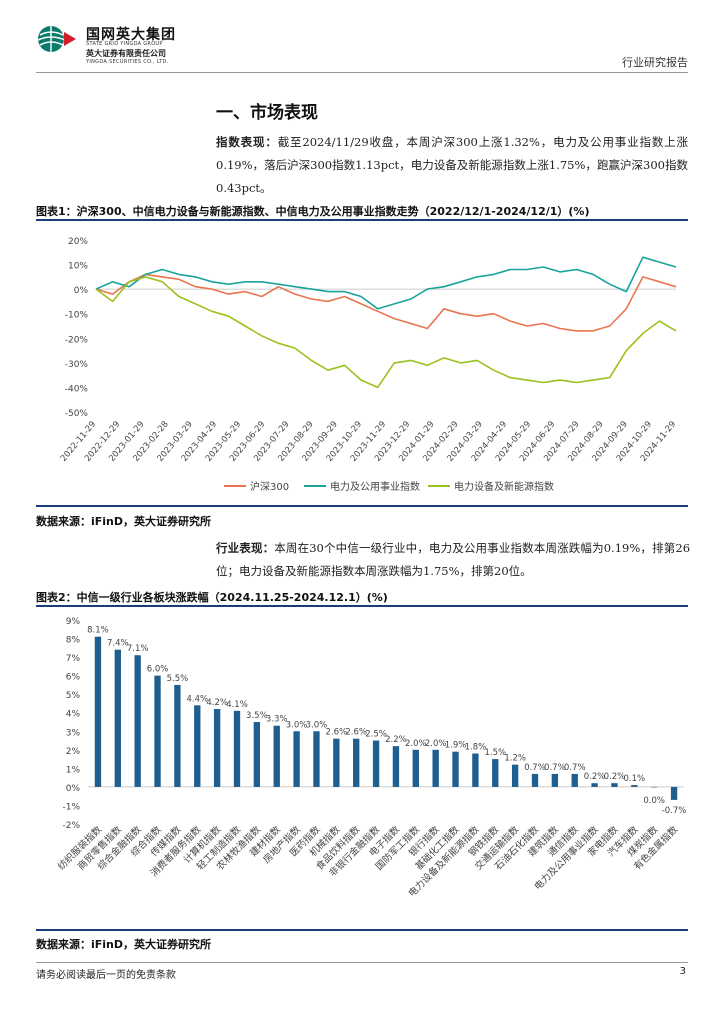 Image resolution: width=724 pixels, height=1024 pixels. Describe the element at coordinates (78, 242) in the screenshot. I see `y-tick-label: 20%` at that location.